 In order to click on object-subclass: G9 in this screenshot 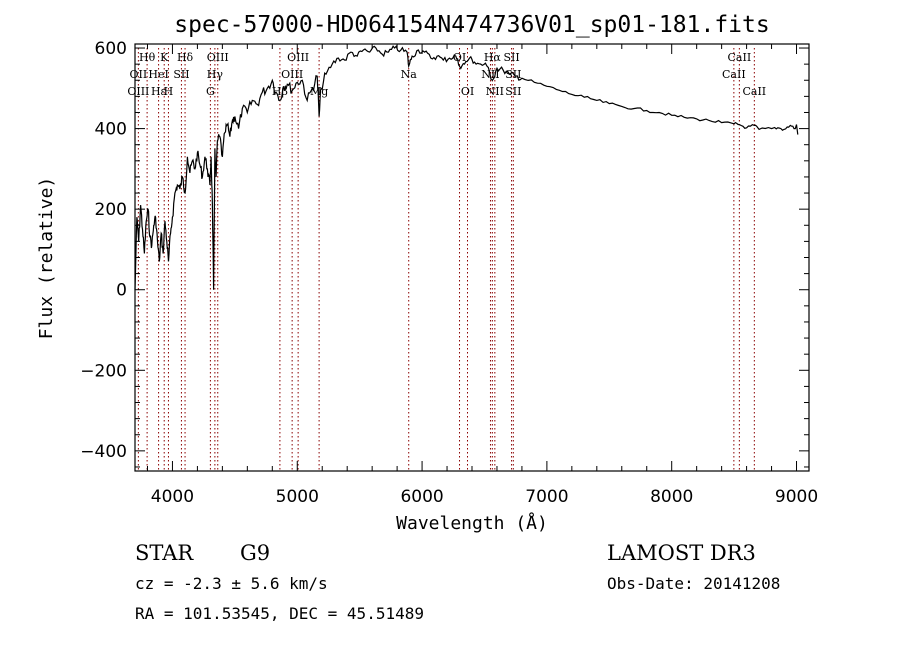, I will do `click(255, 553)`.